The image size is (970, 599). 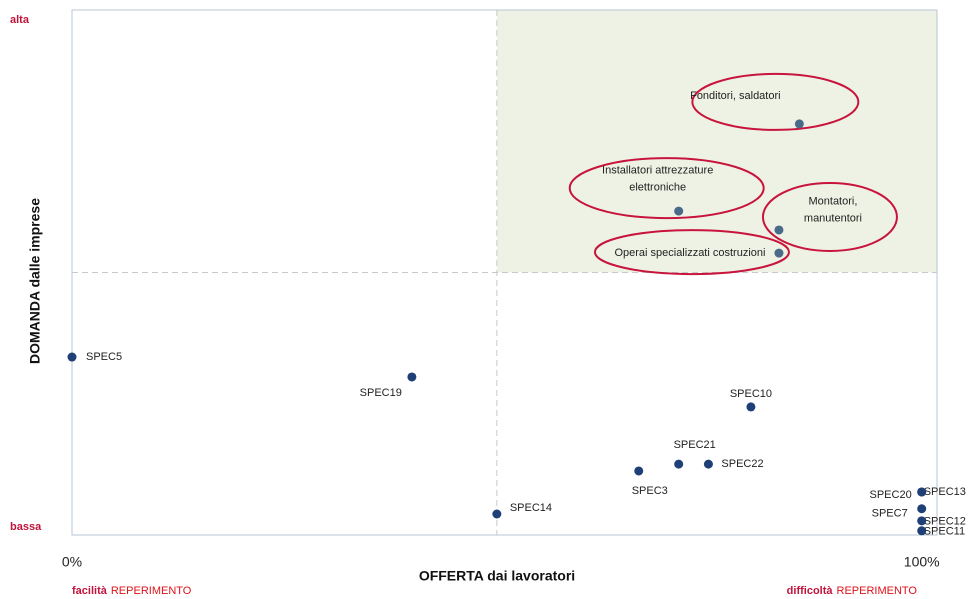 What do you see at coordinates (945, 522) in the screenshot?
I see `point-label: SPEC12` at bounding box center [945, 522].